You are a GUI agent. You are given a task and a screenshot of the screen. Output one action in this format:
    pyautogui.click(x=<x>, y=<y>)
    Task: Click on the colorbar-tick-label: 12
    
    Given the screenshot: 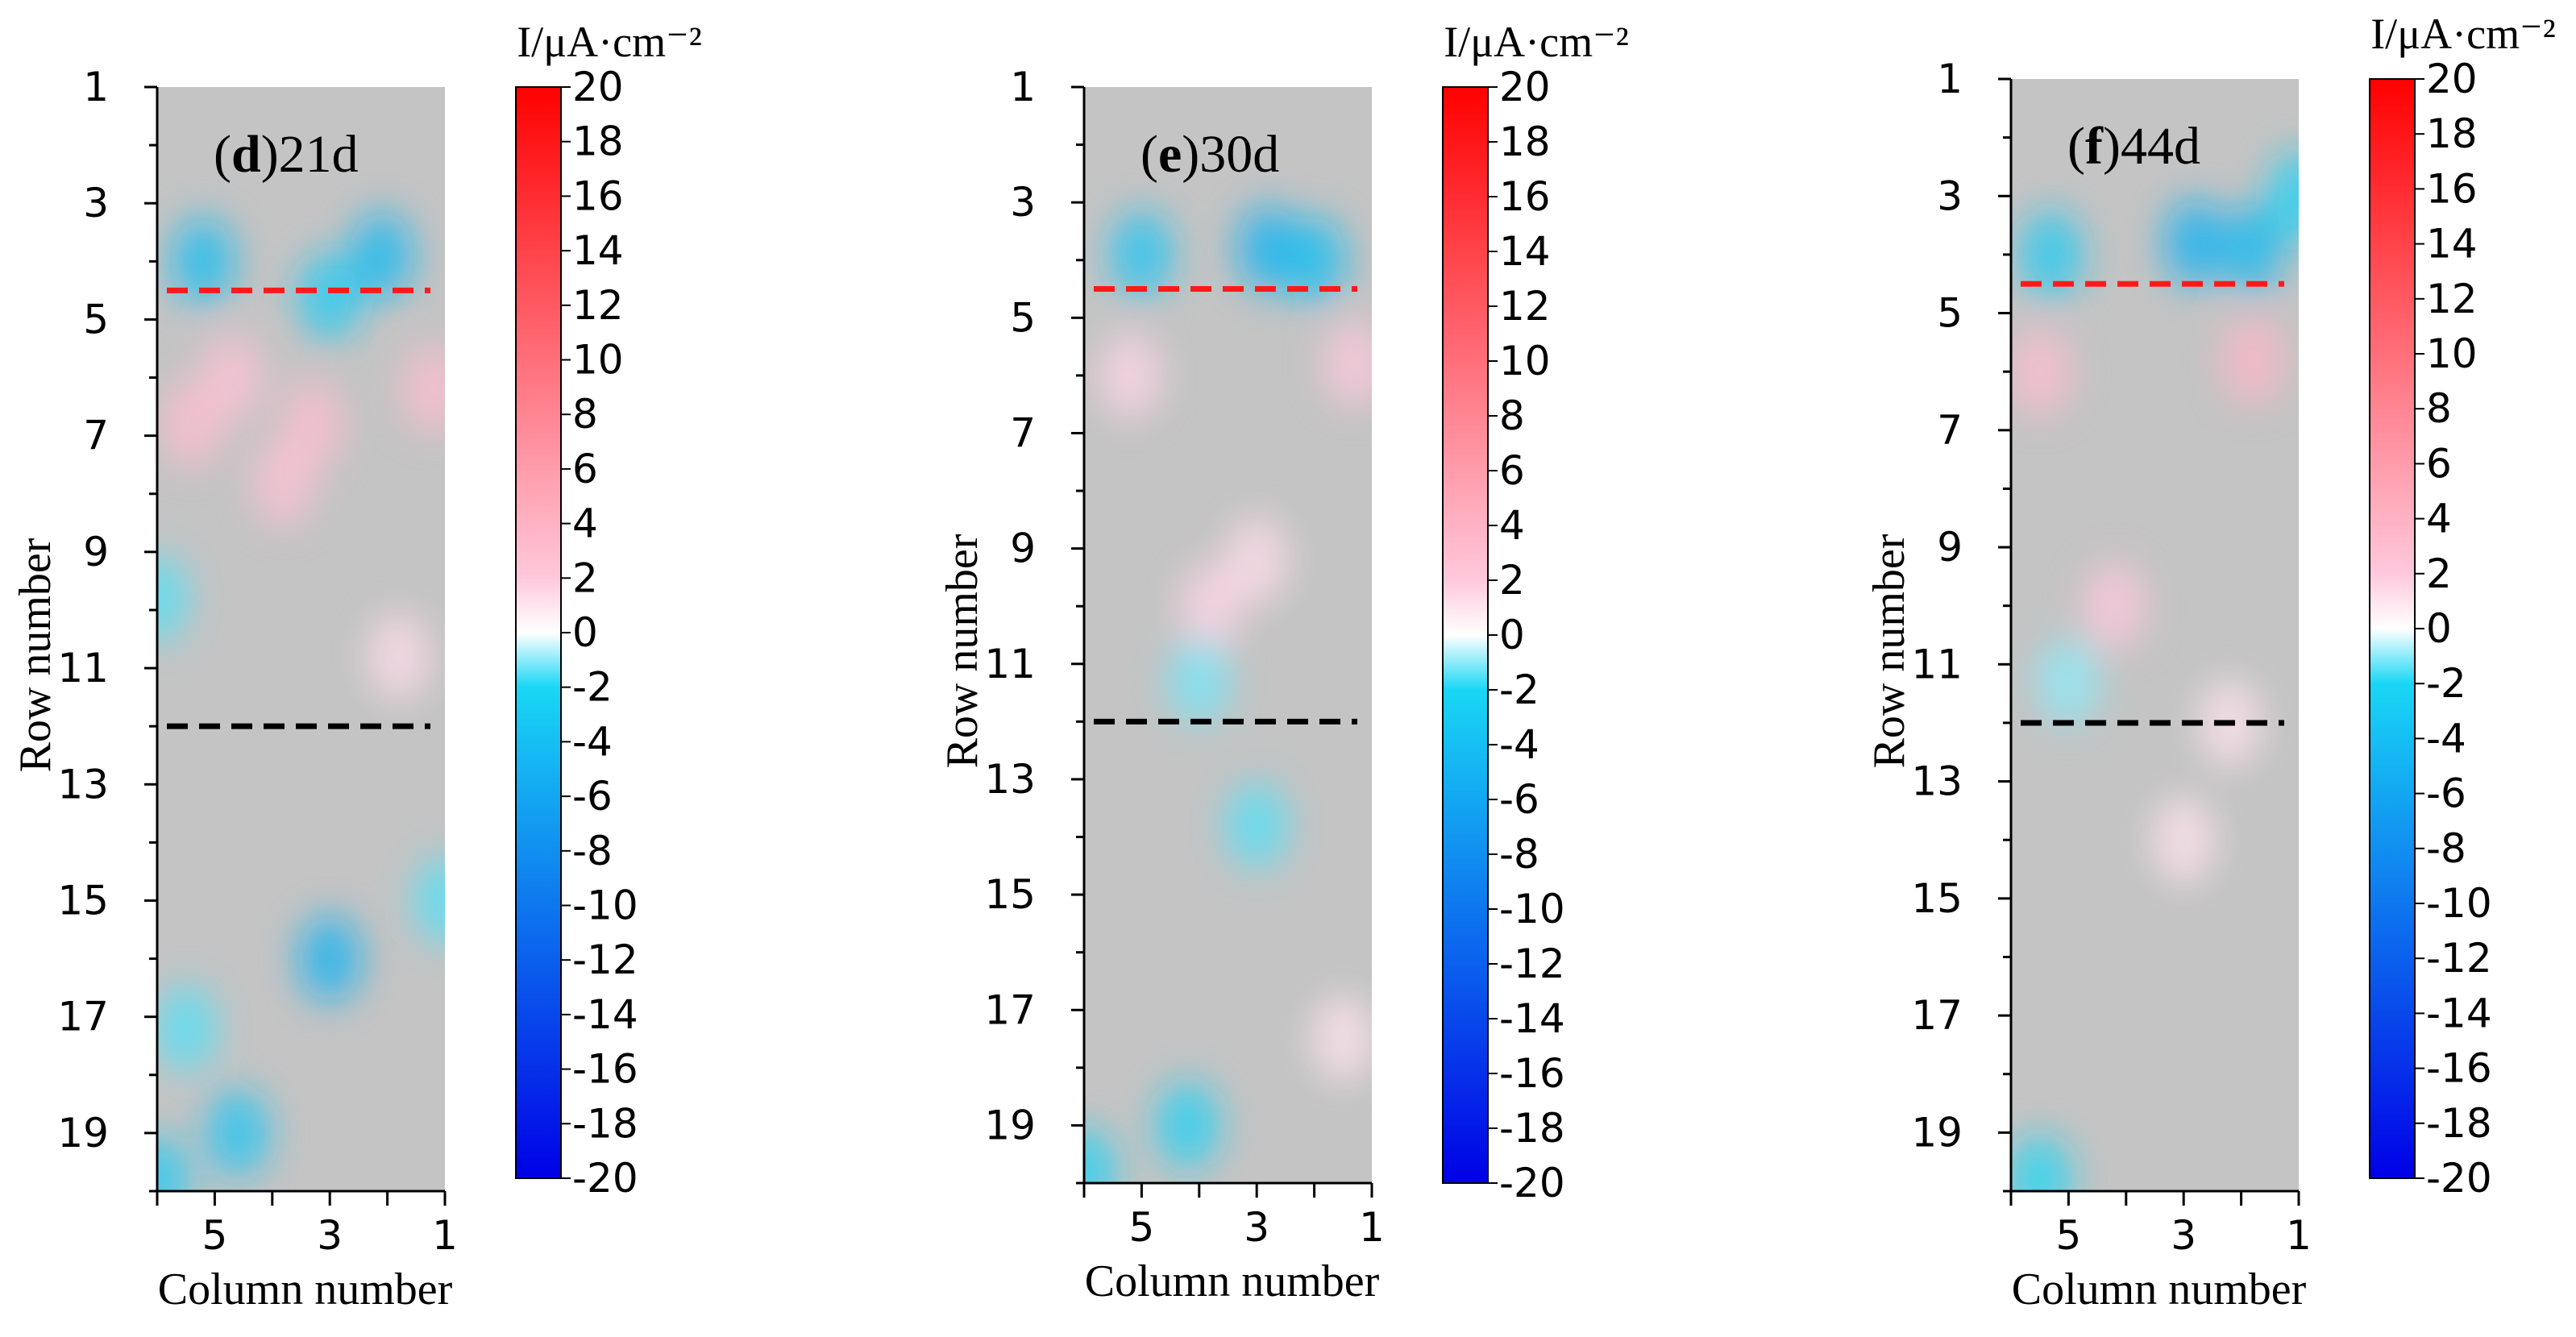 What is the action you would take?
    pyautogui.click(x=1525, y=306)
    